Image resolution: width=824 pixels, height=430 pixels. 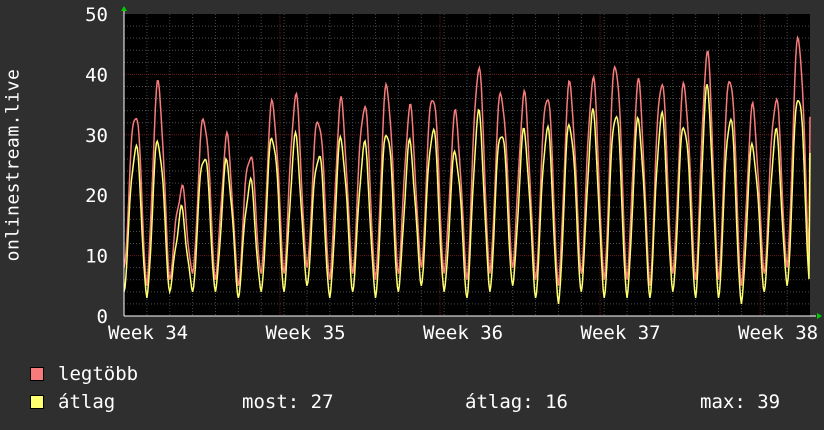 What do you see at coordinates (13, 165) in the screenshot?
I see `y-axis-label: onlinestream.live` at bounding box center [13, 165].